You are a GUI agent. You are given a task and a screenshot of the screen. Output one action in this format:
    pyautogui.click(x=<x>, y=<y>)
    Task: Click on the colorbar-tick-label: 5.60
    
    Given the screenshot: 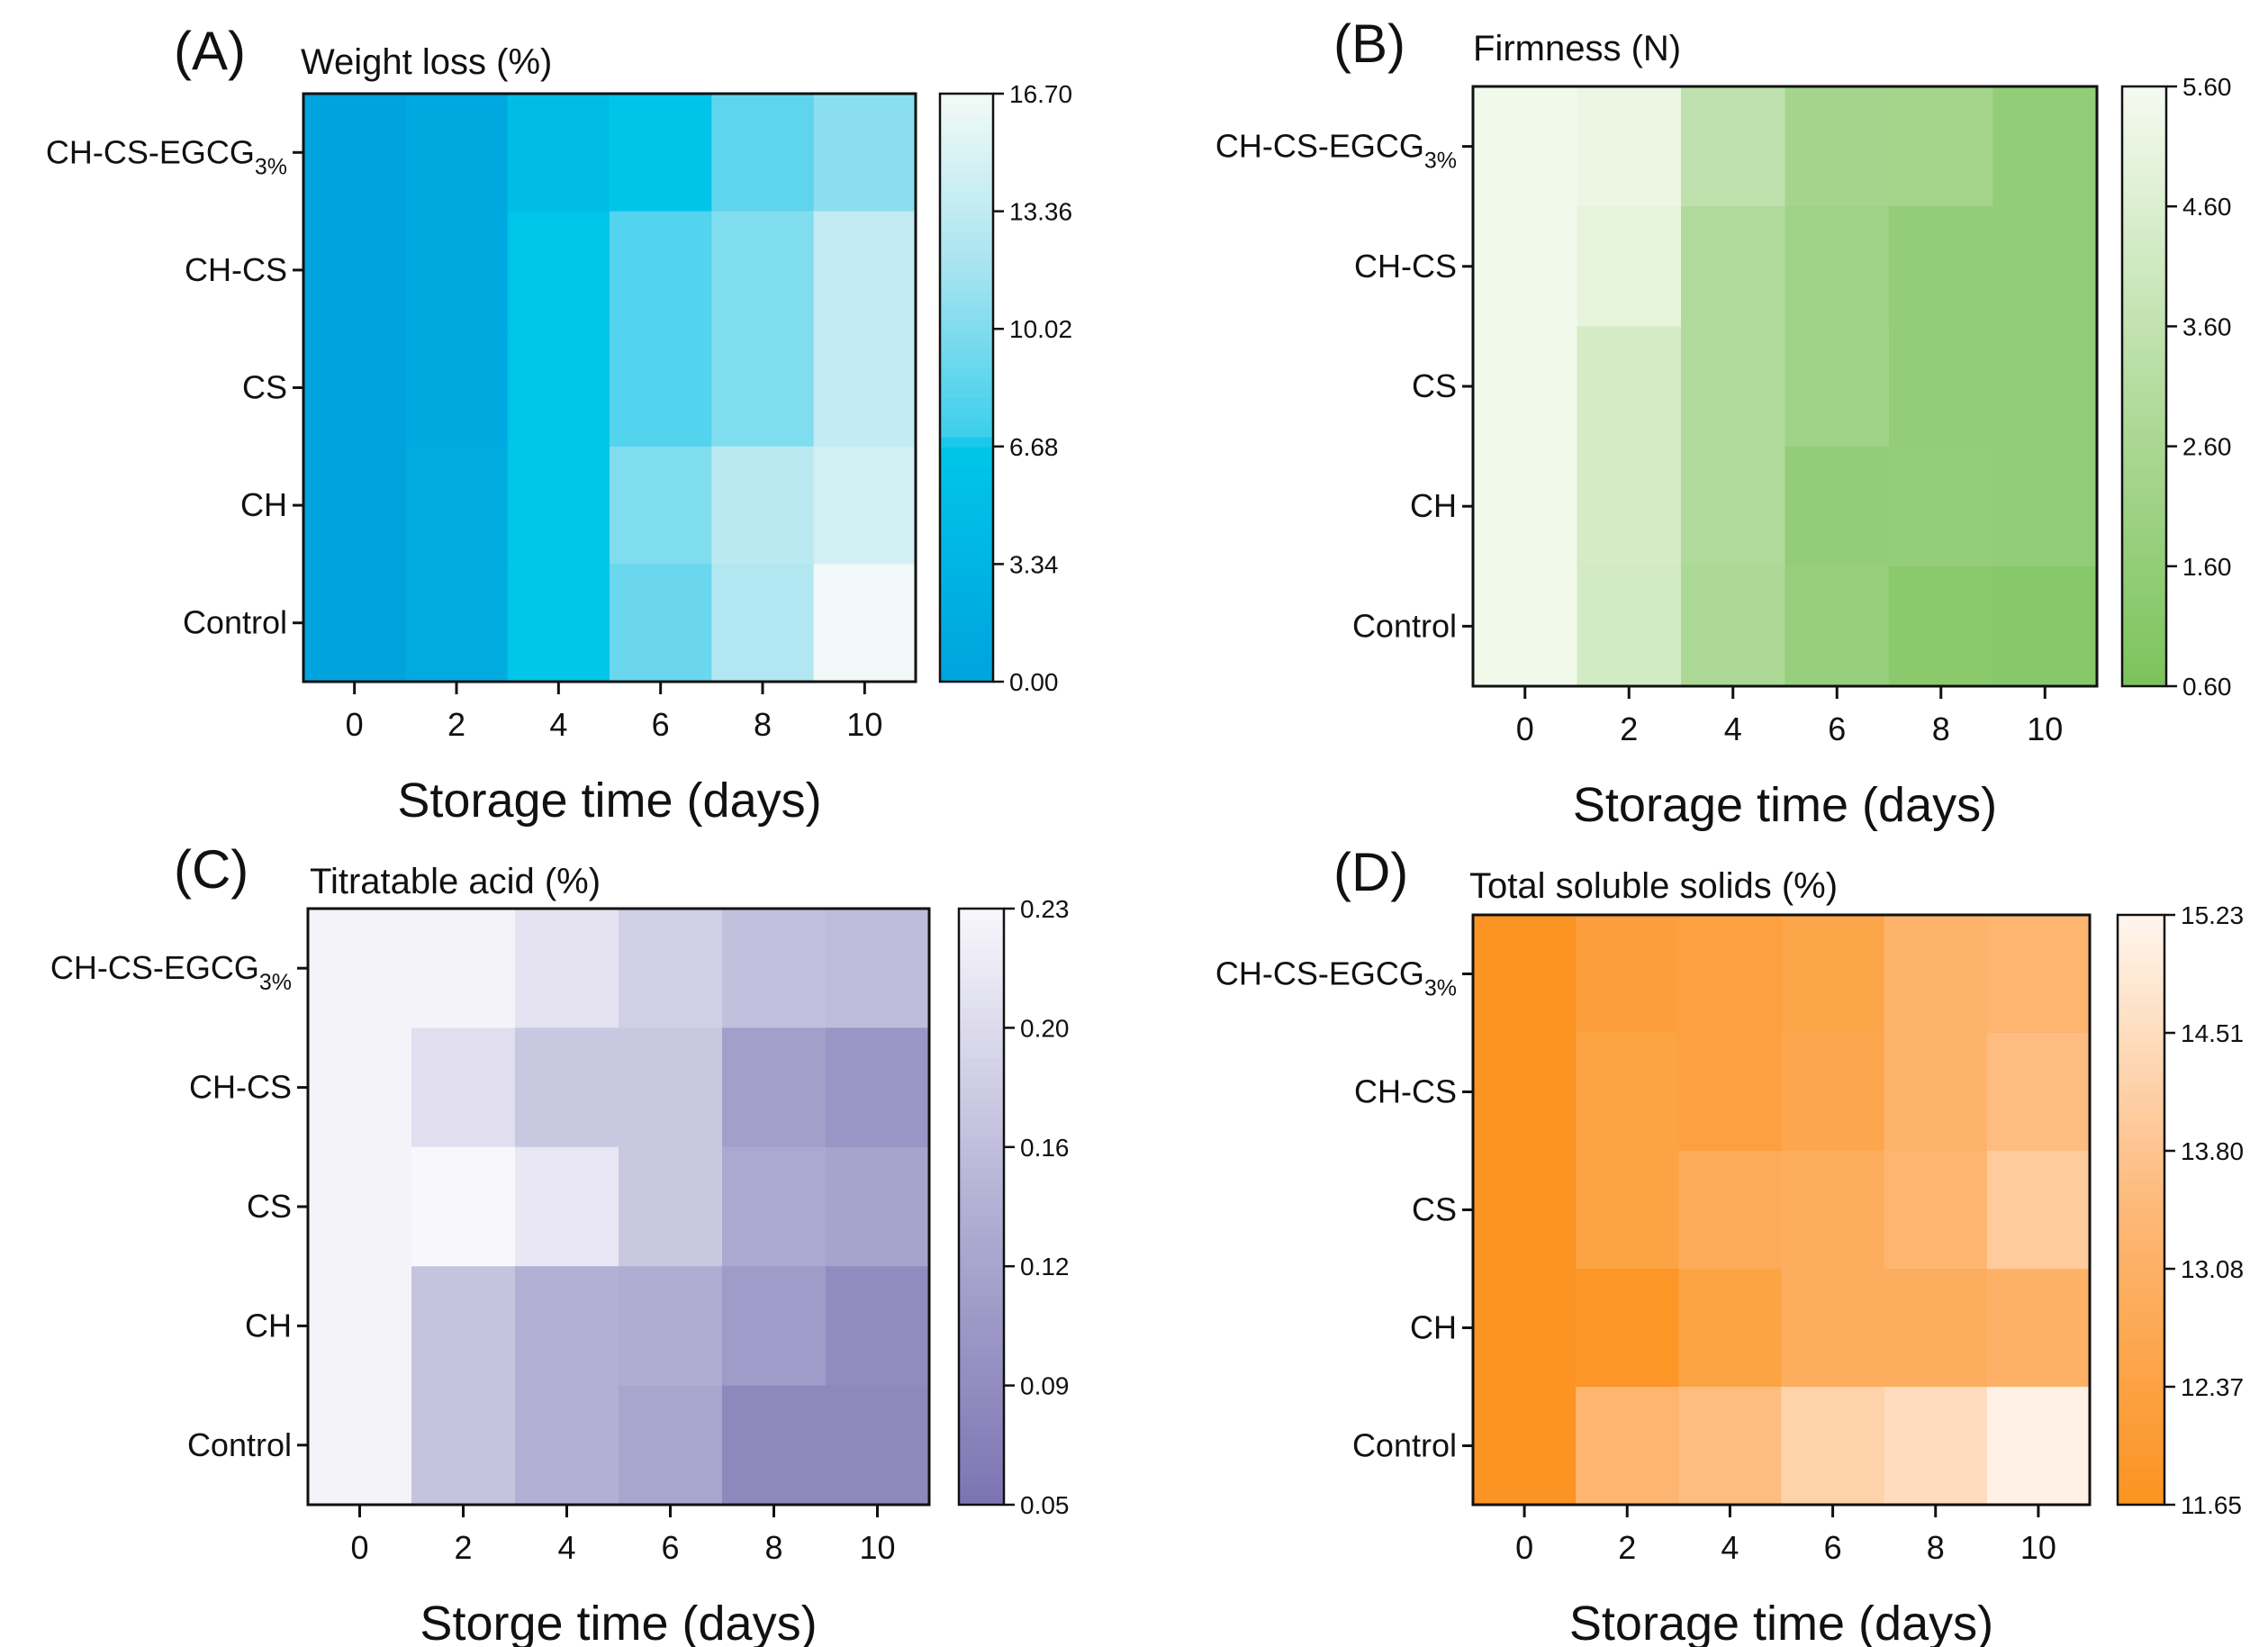 What is the action you would take?
    pyautogui.click(x=2207, y=87)
    